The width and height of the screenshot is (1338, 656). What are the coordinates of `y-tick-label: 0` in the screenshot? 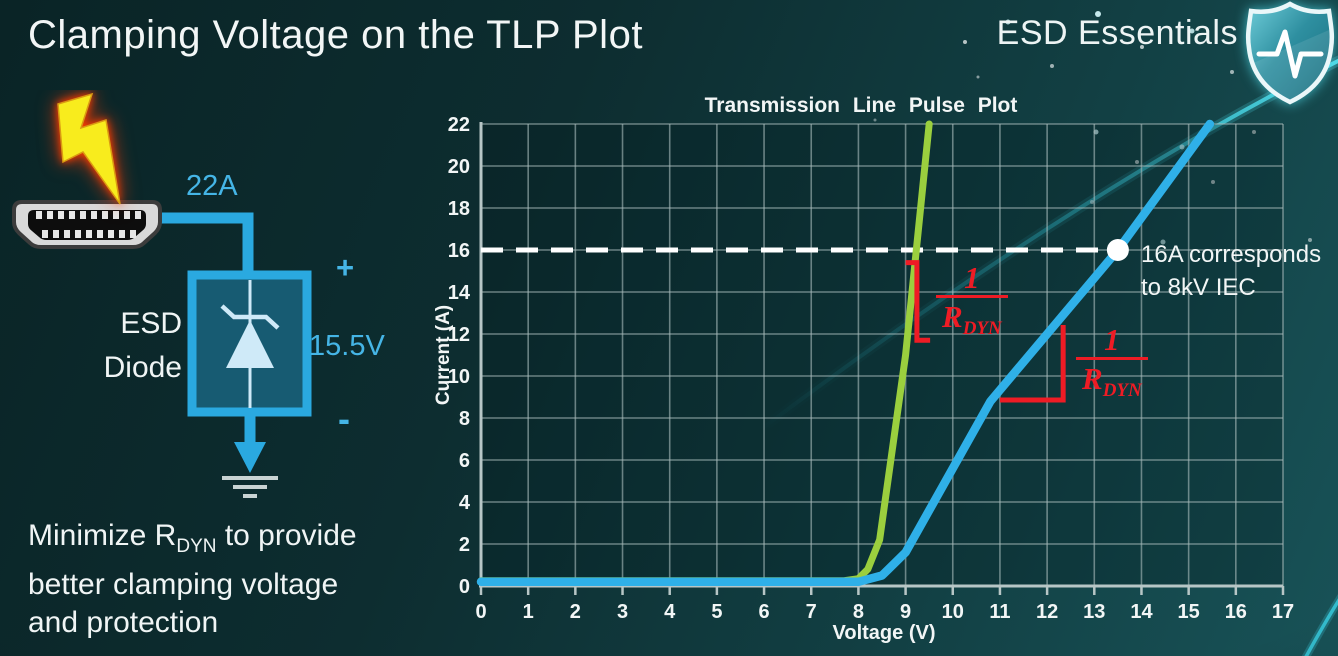 It's located at (464, 587).